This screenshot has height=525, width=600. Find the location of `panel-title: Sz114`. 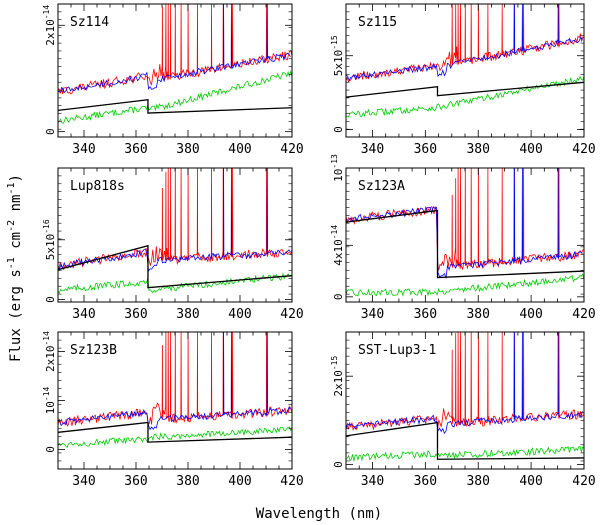

panel-title: Sz114 is located at coordinates (89, 22).